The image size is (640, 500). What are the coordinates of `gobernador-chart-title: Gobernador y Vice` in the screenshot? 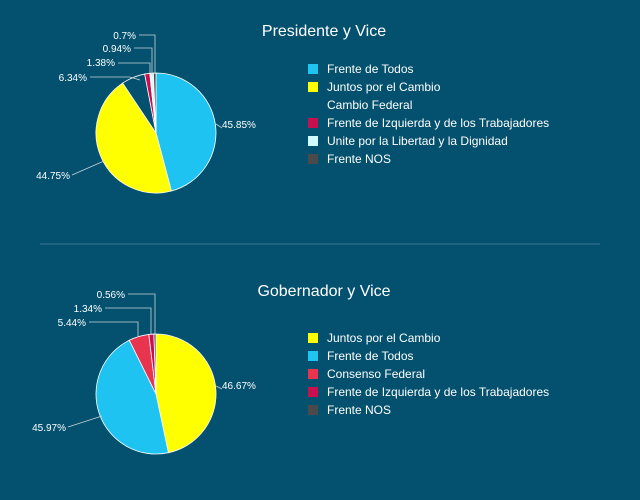 It's located at (323, 291).